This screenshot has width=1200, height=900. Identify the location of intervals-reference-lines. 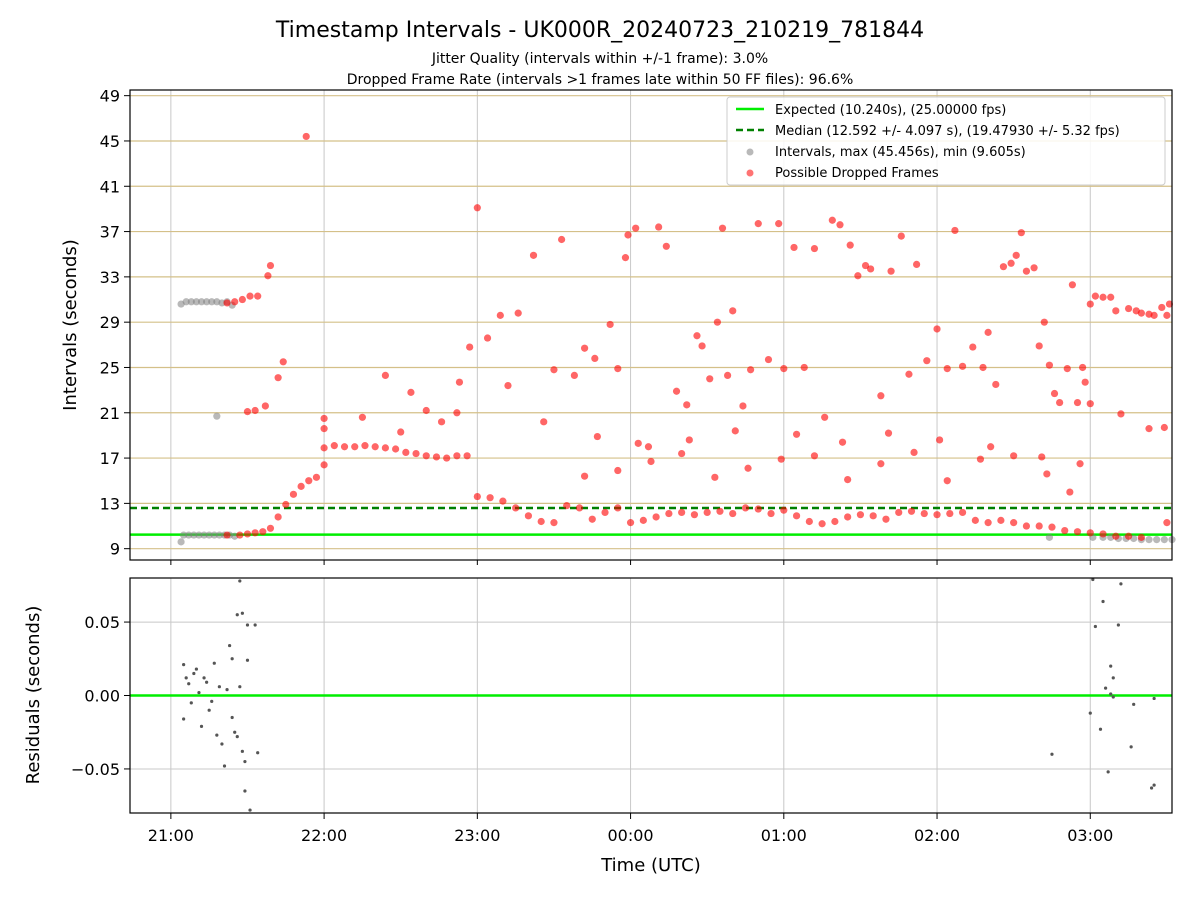
(651, 521).